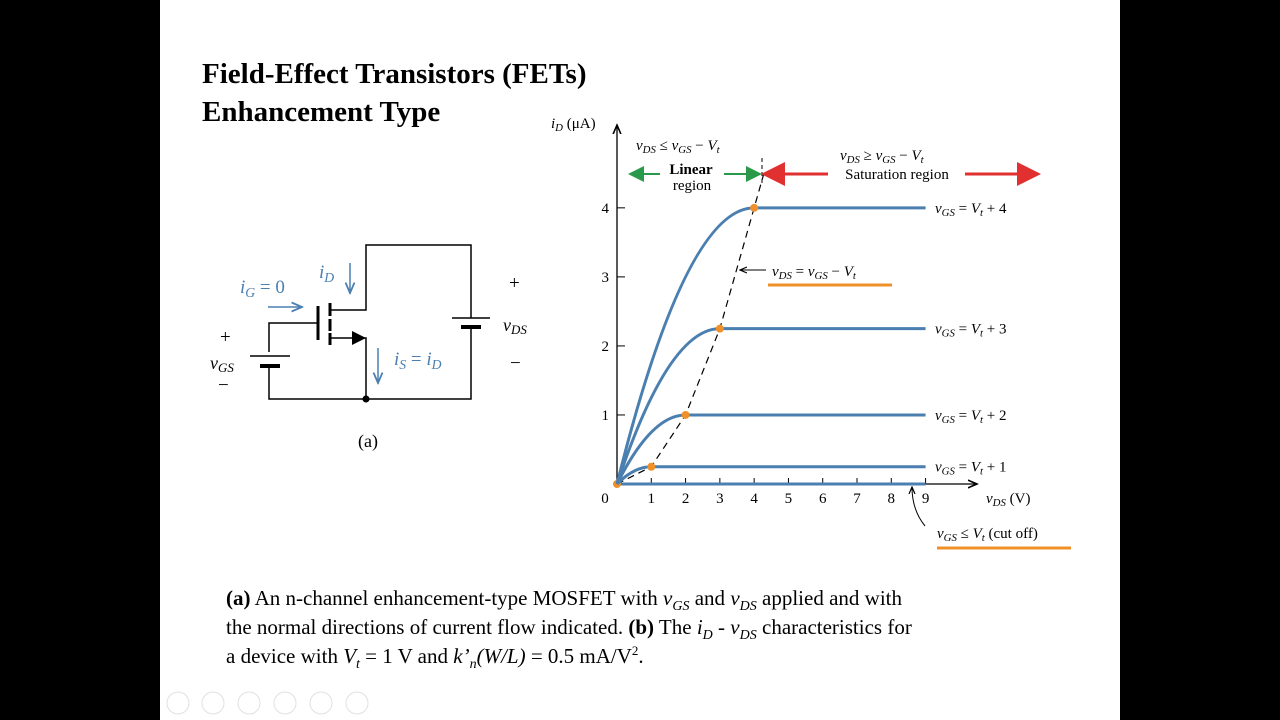 This screenshot has width=1280, height=720. Describe the element at coordinates (721, 627) in the screenshot. I see `text-run: -` at that location.